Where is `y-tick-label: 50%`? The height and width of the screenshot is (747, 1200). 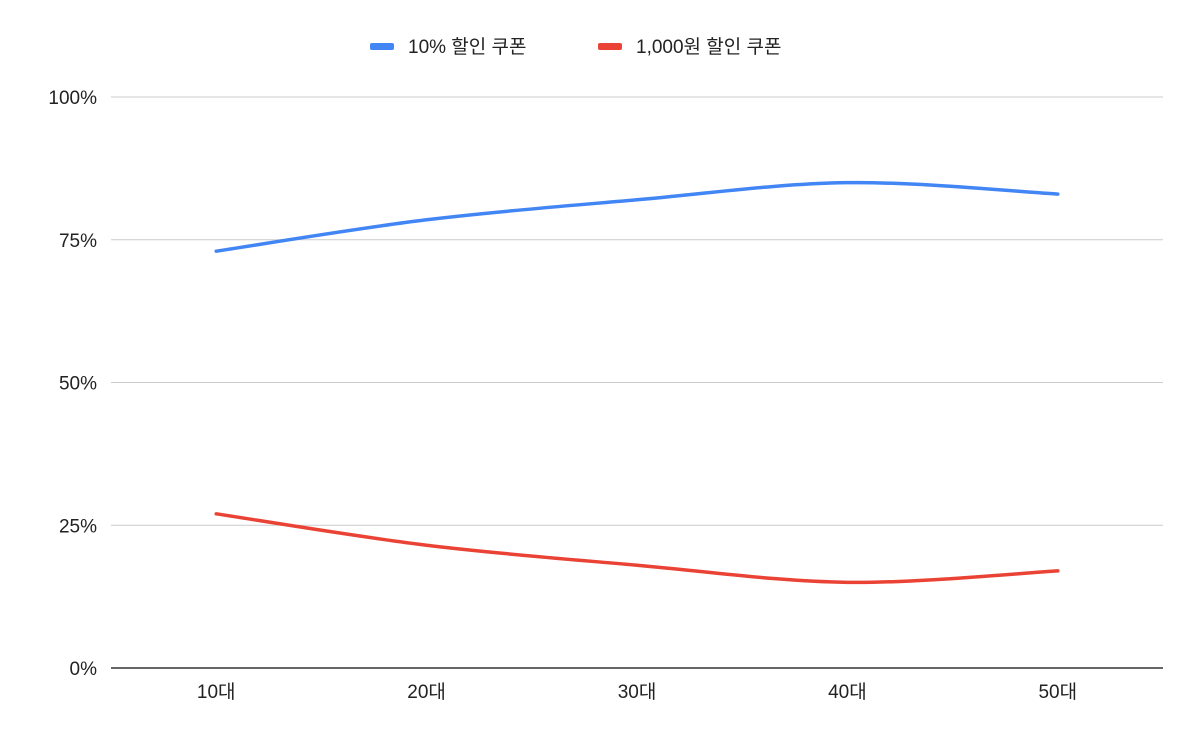
y-tick-label: 50% is located at coordinates (78, 384).